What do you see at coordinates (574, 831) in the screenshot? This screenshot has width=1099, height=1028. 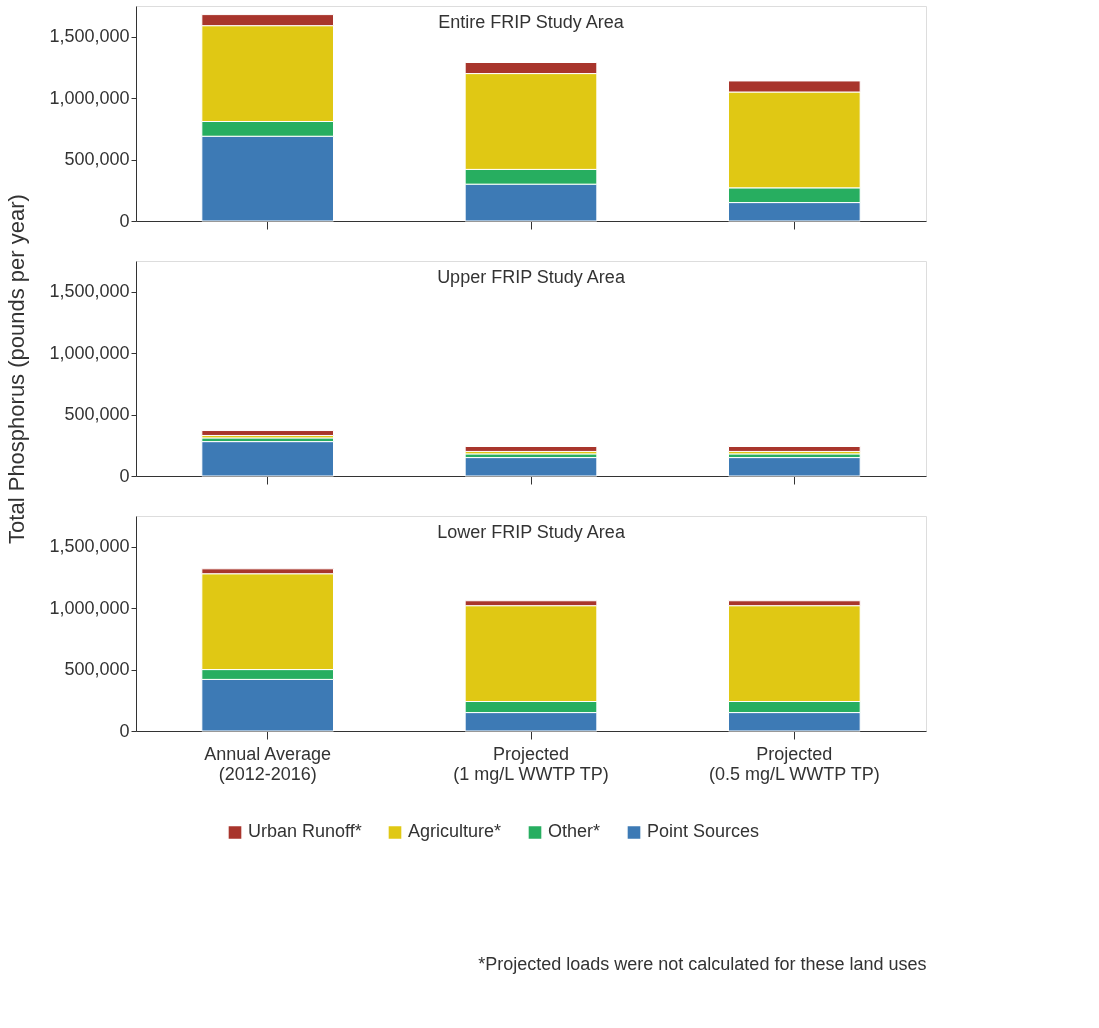 I see `legend-label: Other*` at bounding box center [574, 831].